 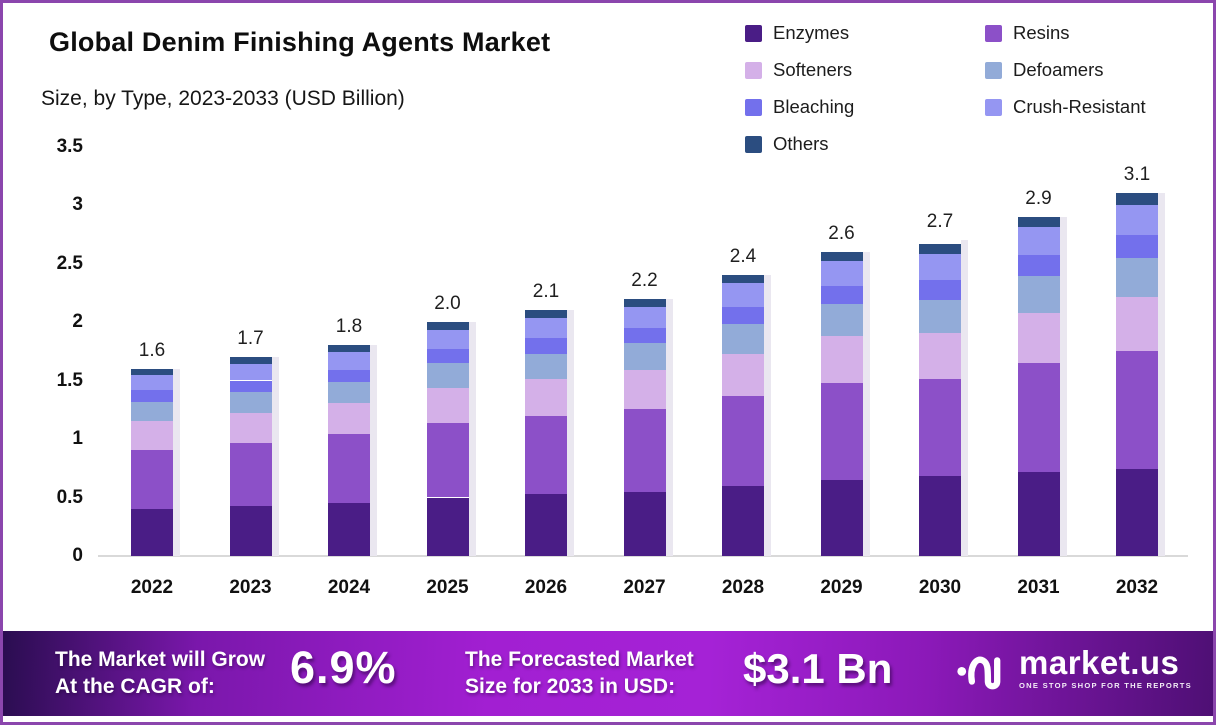 What do you see at coordinates (743, 374) in the screenshot?
I see `bar-segment-softeners-2028` at bounding box center [743, 374].